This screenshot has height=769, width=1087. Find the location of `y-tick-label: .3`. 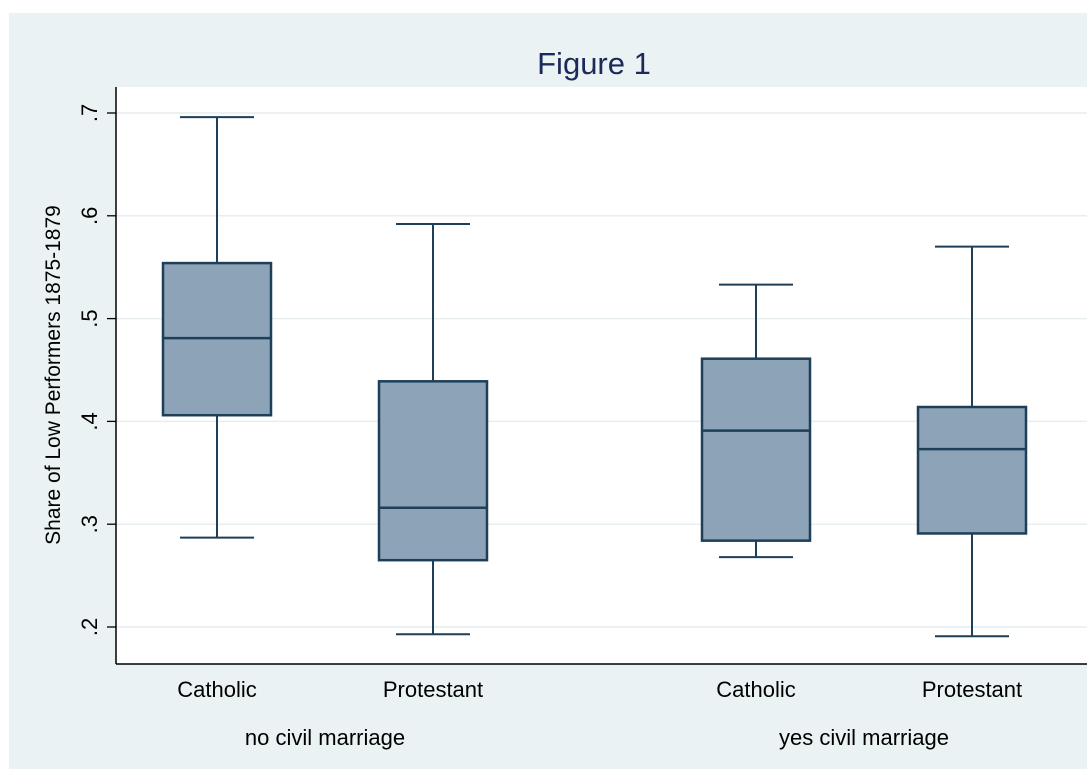

y-tick-label: .3 is located at coordinates (89, 524).